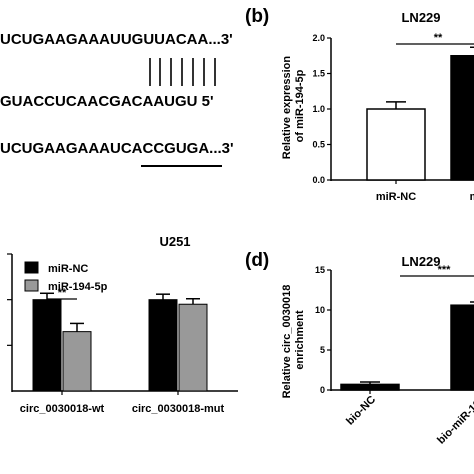  Describe the element at coordinates (62, 293) in the screenshot. I see `chart-c-significance-label: **` at that location.